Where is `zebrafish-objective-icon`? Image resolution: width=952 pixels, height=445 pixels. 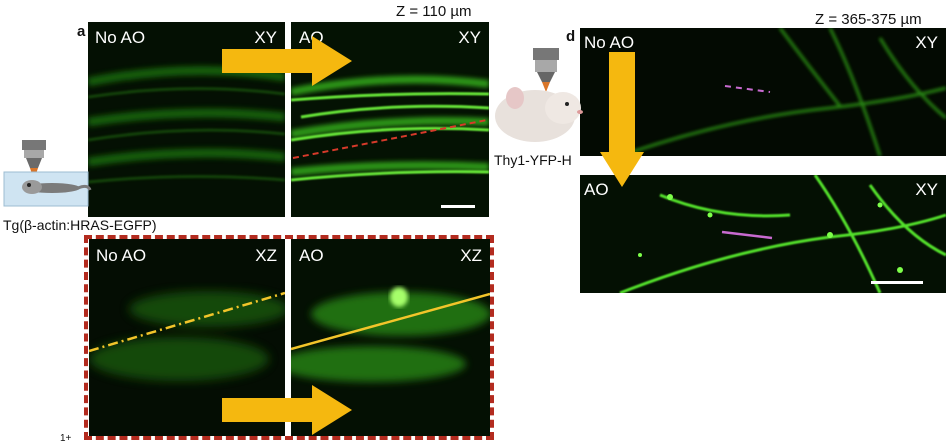 zebrafish-objective-icon is located at coordinates (47, 173).